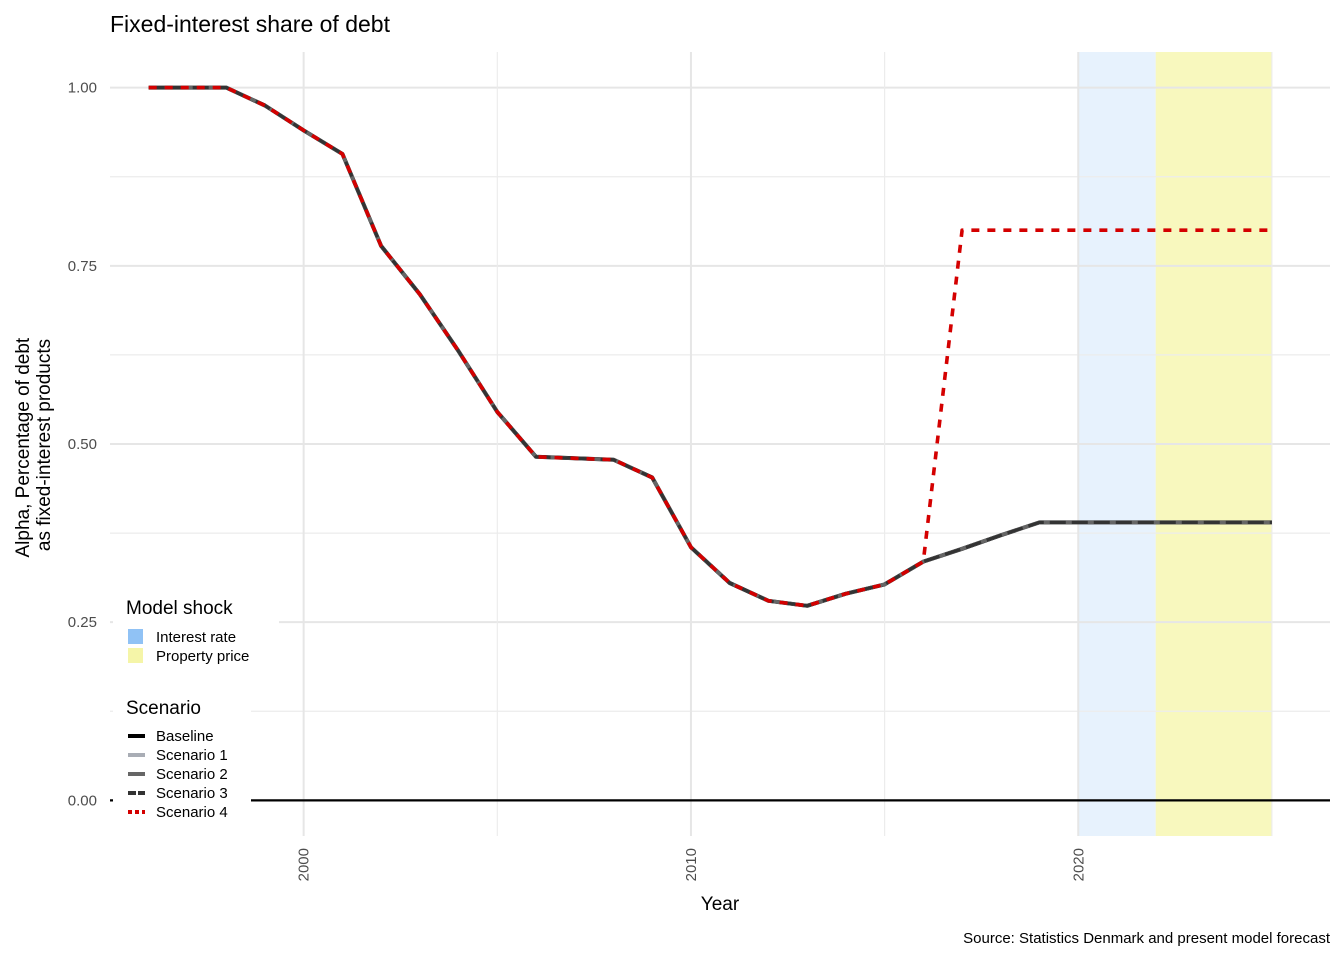 The width and height of the screenshot is (1344, 960). Describe the element at coordinates (179, 608) in the screenshot. I see `legend-shock-title: Model shock` at that location.